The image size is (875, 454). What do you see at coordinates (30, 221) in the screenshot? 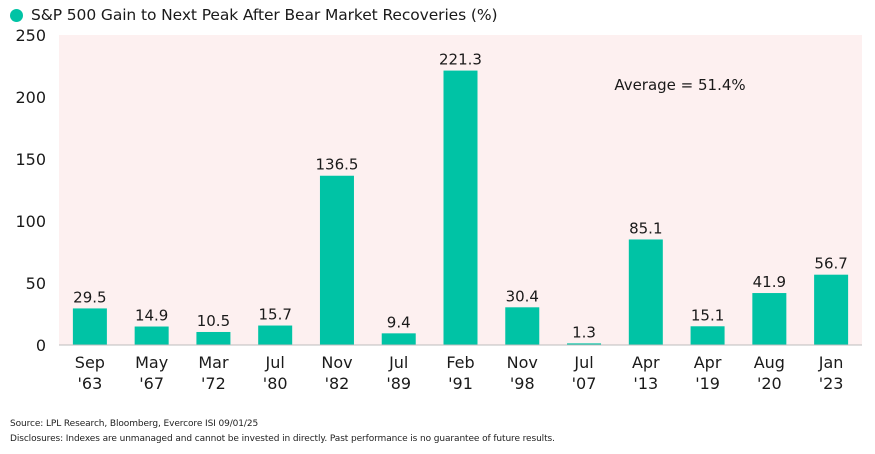
I see `y-tick-label: 100` at bounding box center [30, 221].